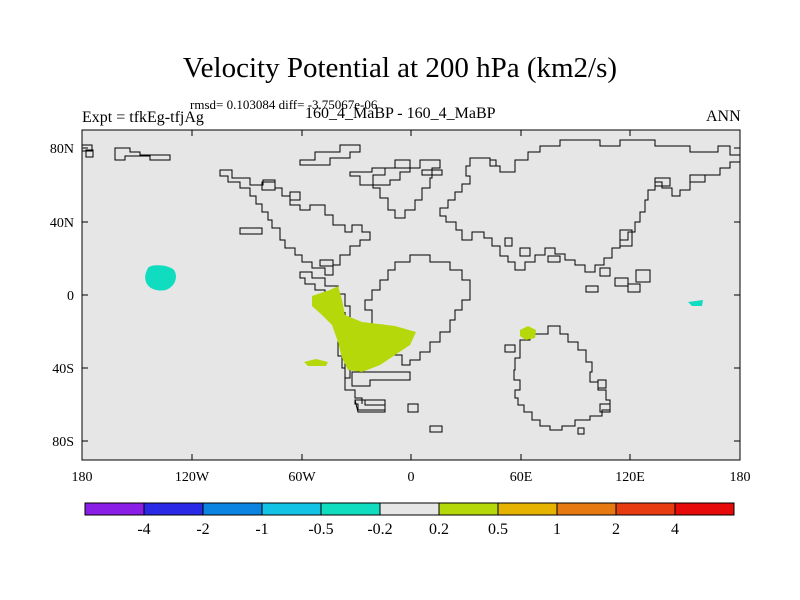  Describe the element at coordinates (400, 113) in the screenshot. I see `case-label: 160_4_MaBP - 160_4_MaBP` at that location.